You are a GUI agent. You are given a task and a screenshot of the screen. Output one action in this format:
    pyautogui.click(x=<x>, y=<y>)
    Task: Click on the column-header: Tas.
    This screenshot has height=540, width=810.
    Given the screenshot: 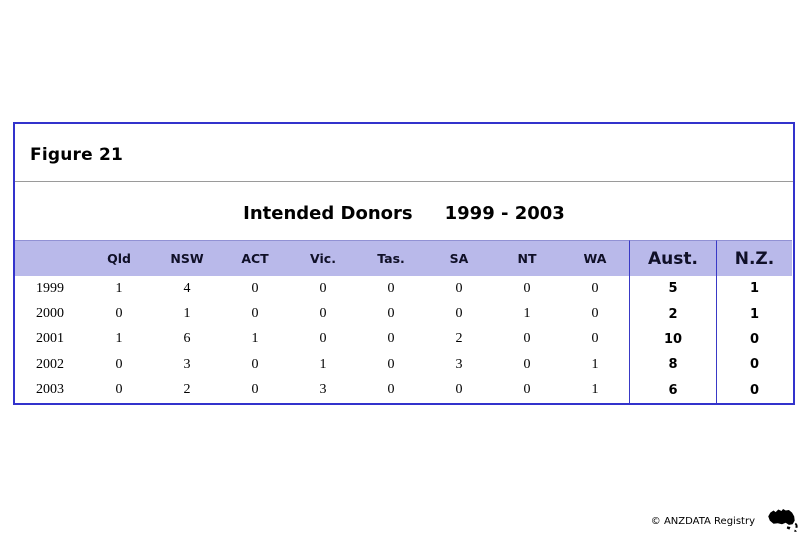 What is the action you would take?
    pyautogui.click(x=391, y=258)
    